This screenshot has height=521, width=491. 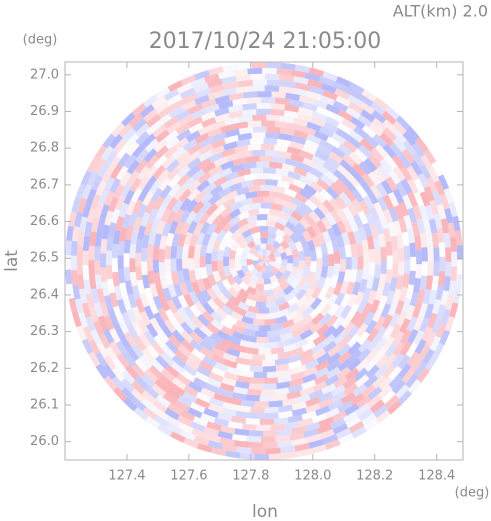 I want to click on y-tick-label: 26.7, so click(x=44, y=184).